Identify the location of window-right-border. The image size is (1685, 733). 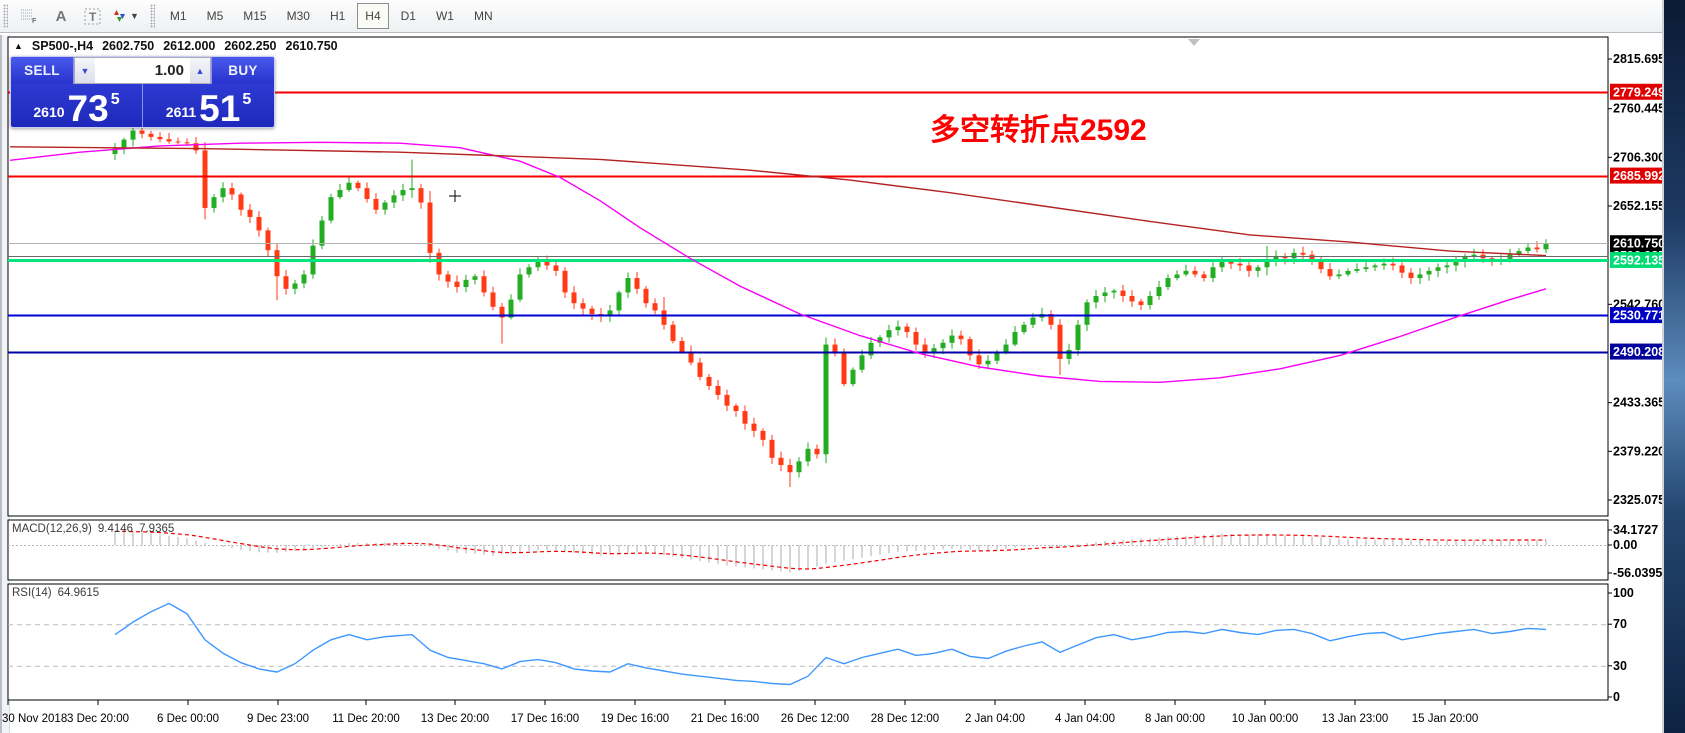
(1663, 366).